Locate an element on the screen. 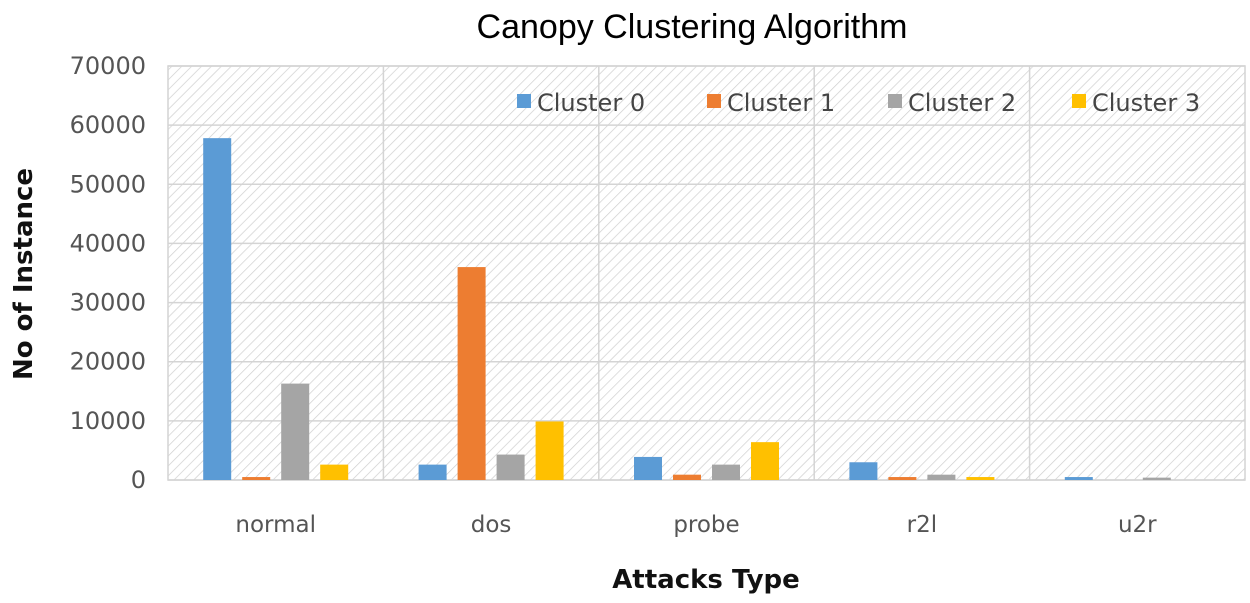  x-axis-ticks: normal dos probe r2l u2r is located at coordinates (696, 525).